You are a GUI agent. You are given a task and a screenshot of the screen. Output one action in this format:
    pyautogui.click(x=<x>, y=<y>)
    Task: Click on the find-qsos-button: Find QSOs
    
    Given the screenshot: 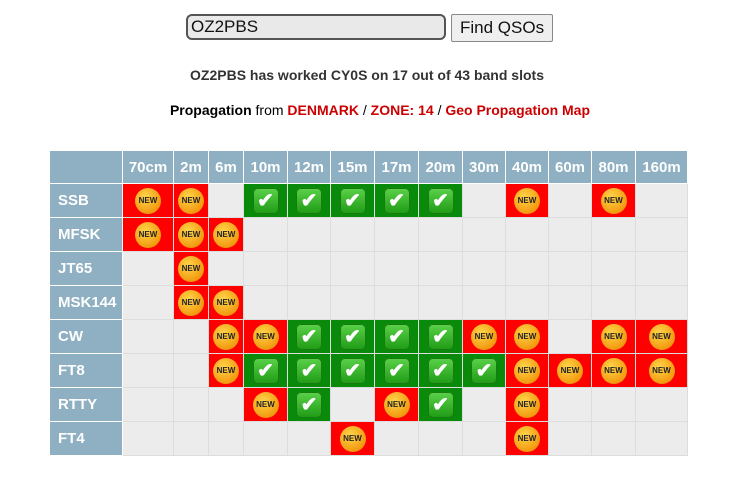 What is the action you would take?
    pyautogui.click(x=502, y=28)
    